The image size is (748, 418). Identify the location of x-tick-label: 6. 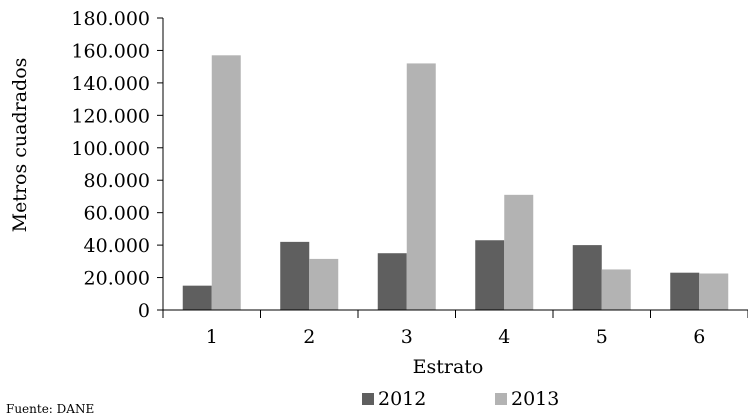
(699, 337).